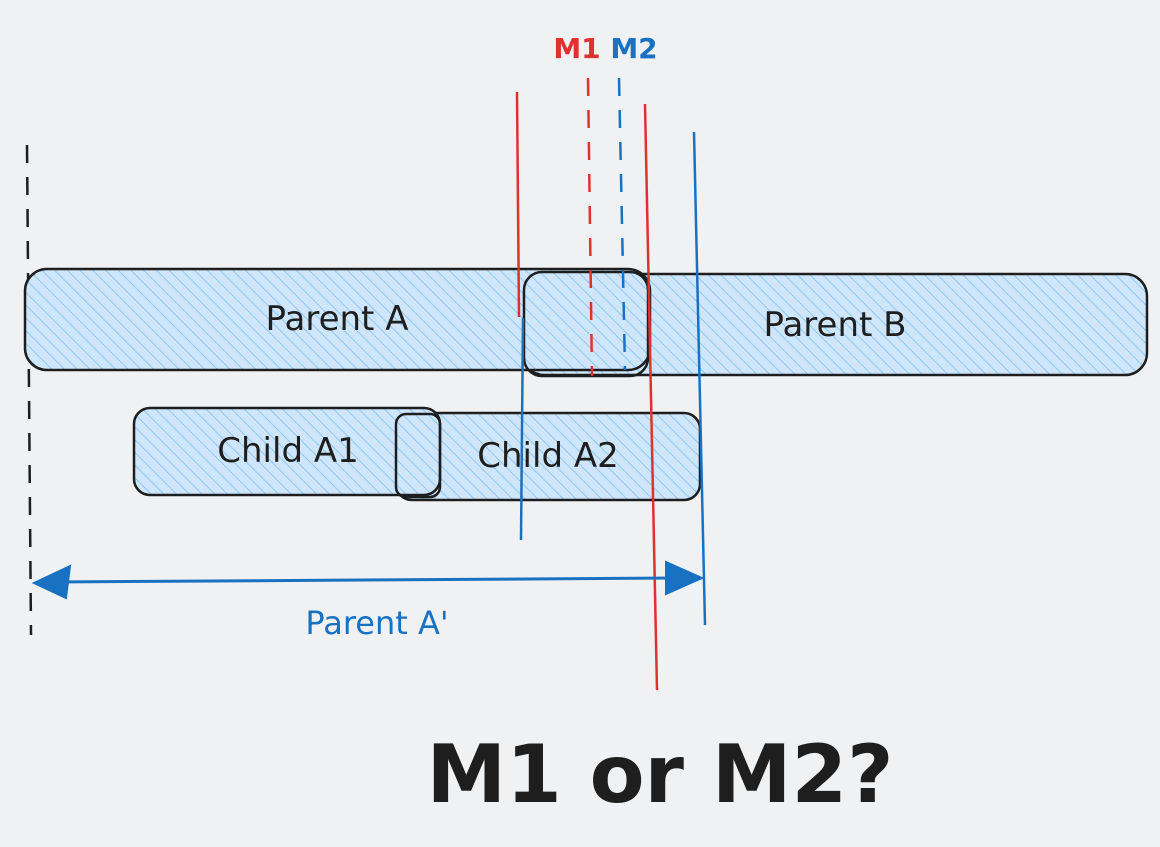  What do you see at coordinates (651, 397) in the screenshot?
I see `red-line-right` at bounding box center [651, 397].